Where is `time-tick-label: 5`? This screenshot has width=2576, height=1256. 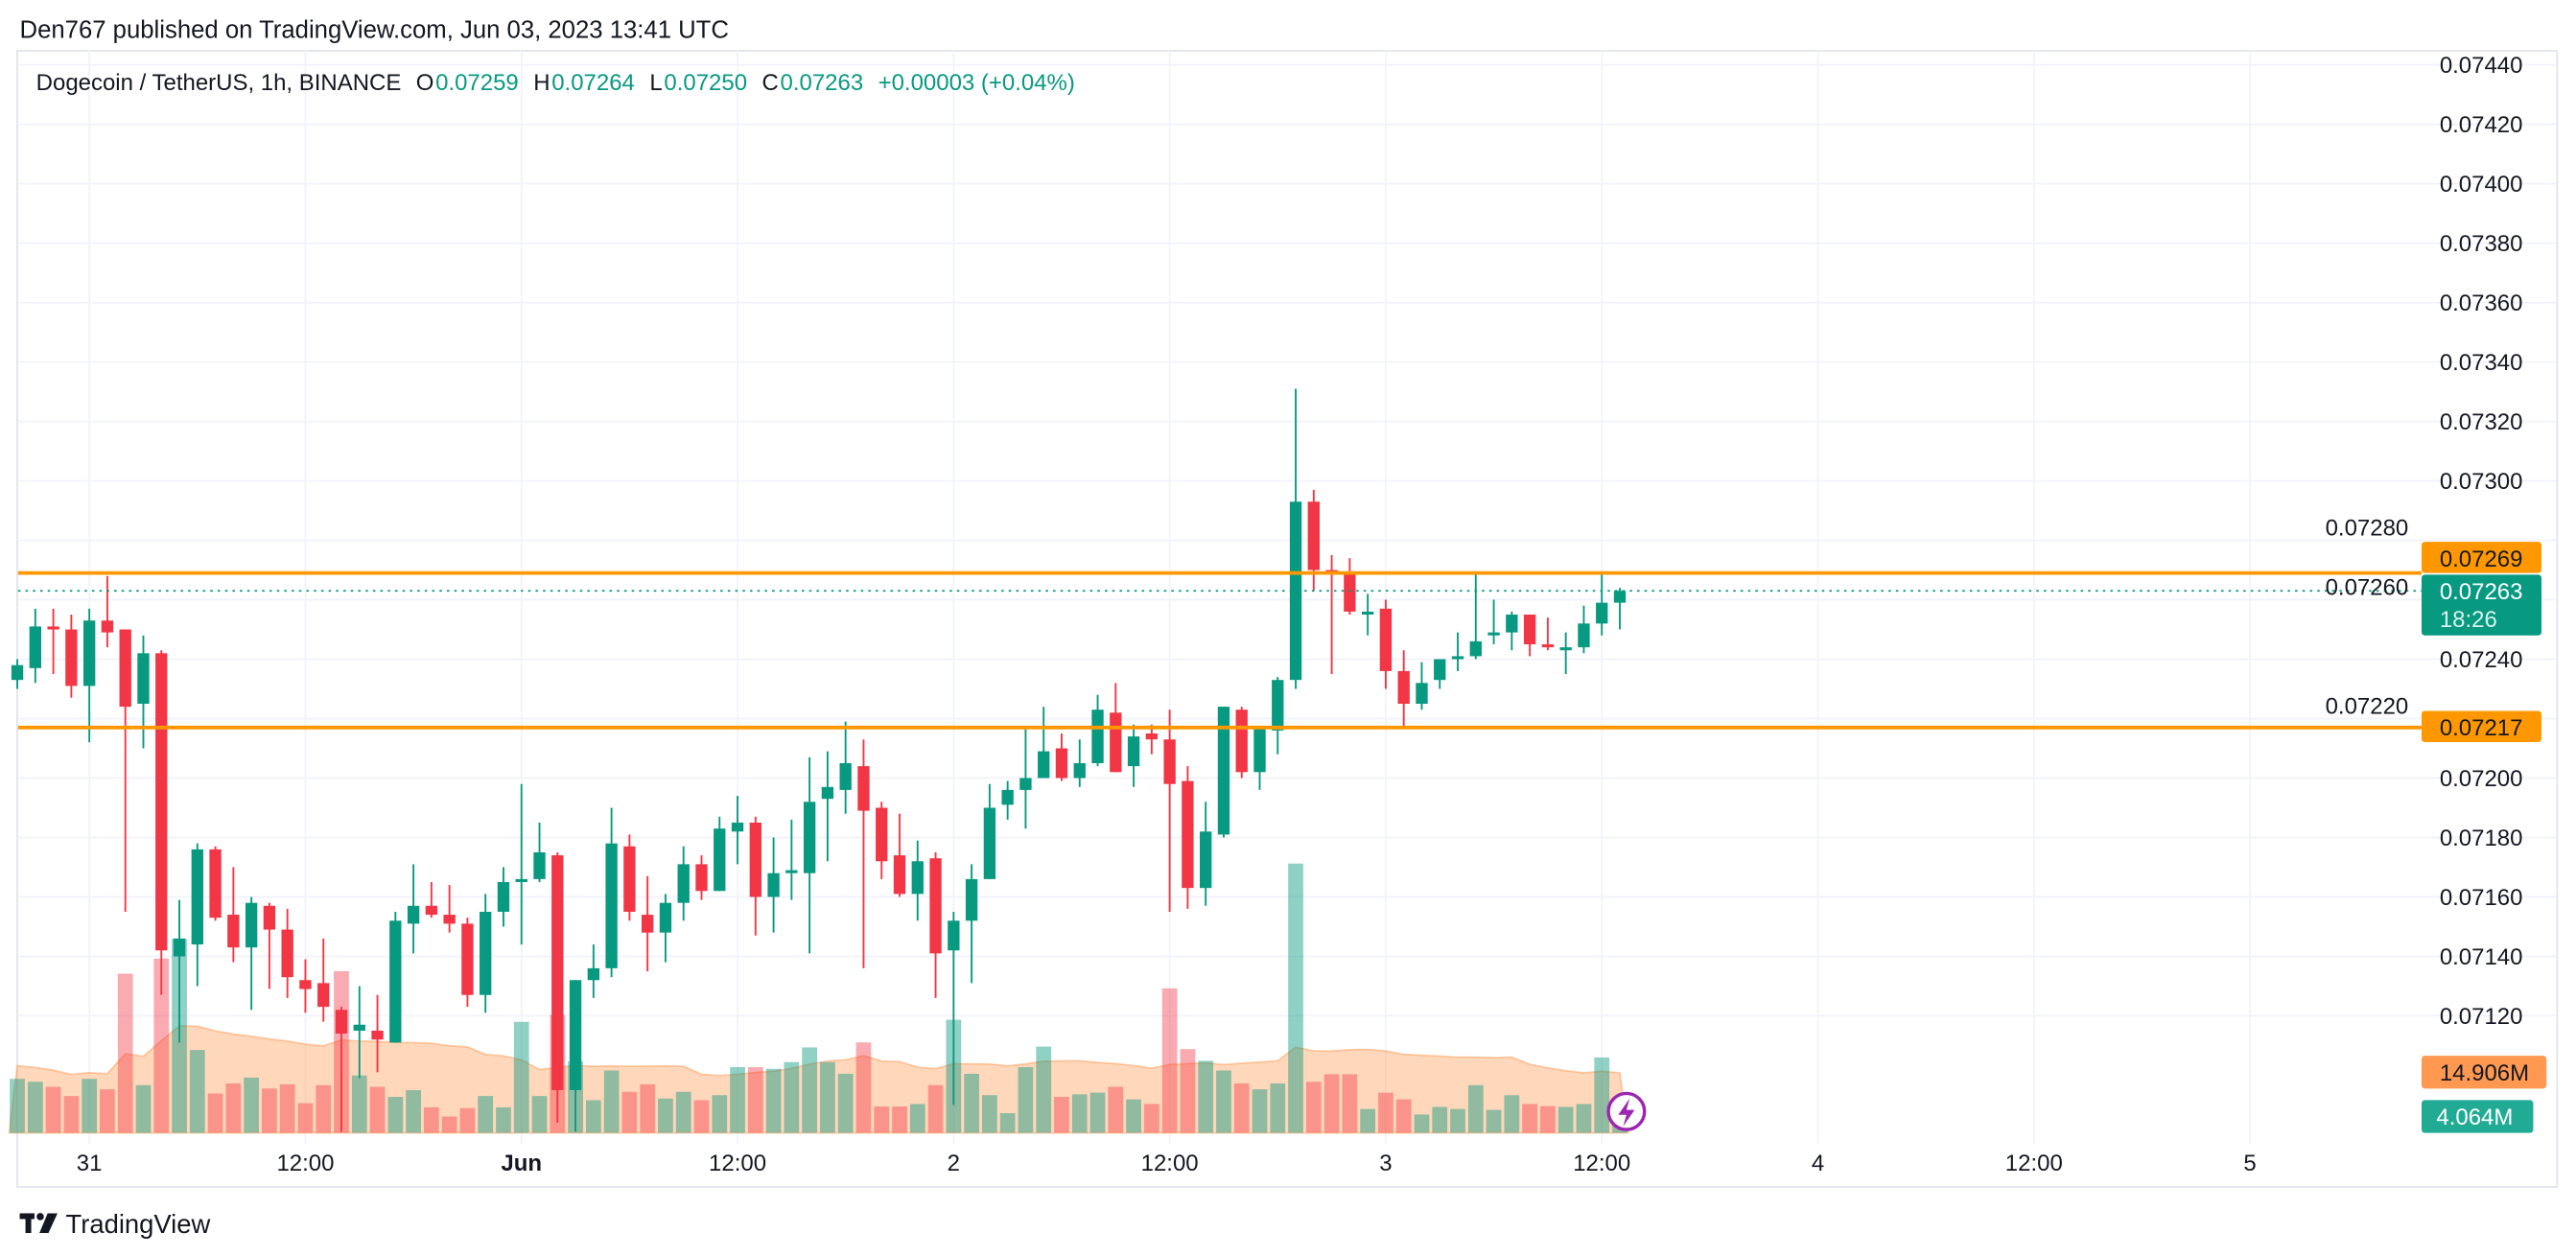 time-tick-label: 5 is located at coordinates (2249, 1163).